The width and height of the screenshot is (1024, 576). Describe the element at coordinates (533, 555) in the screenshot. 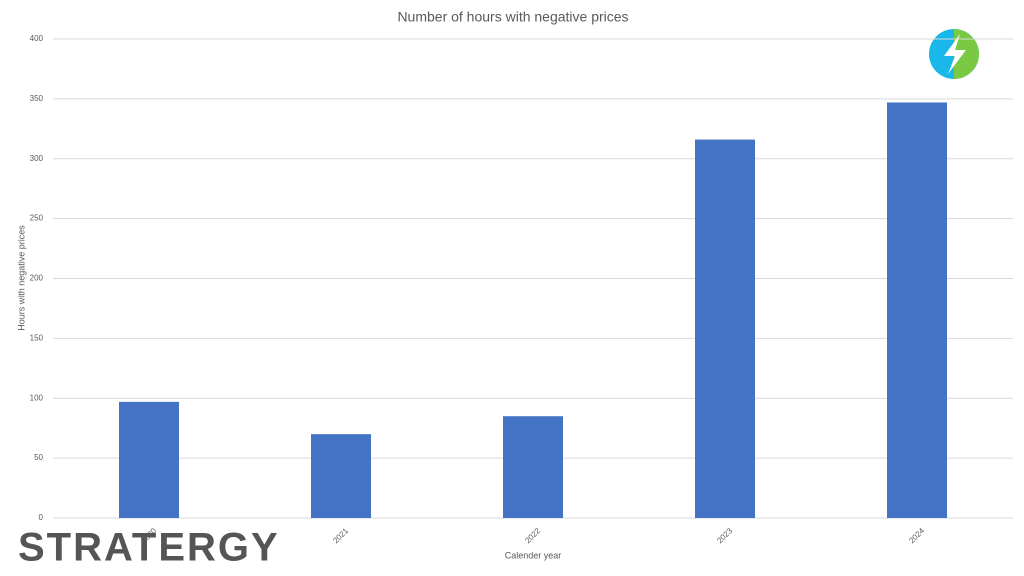

I see `x-axis-title: Calender year` at that location.